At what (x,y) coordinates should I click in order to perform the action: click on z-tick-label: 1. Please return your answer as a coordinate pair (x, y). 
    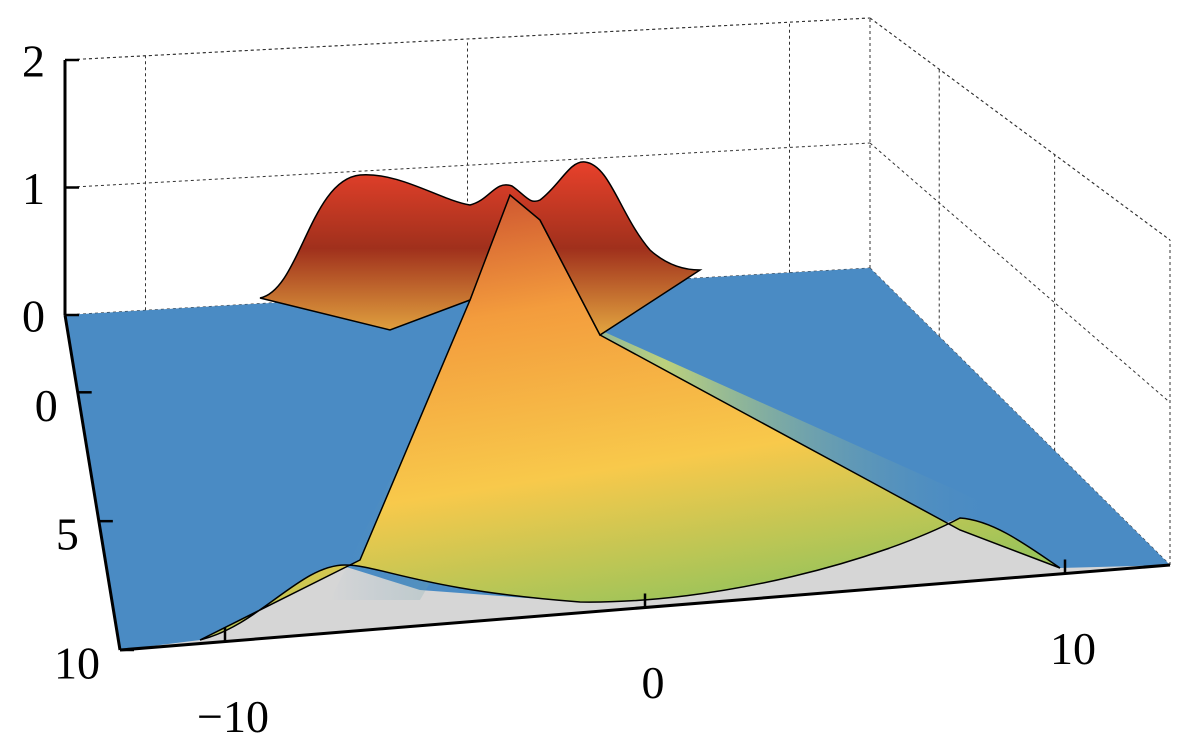
    Looking at the image, I should click on (33, 188).